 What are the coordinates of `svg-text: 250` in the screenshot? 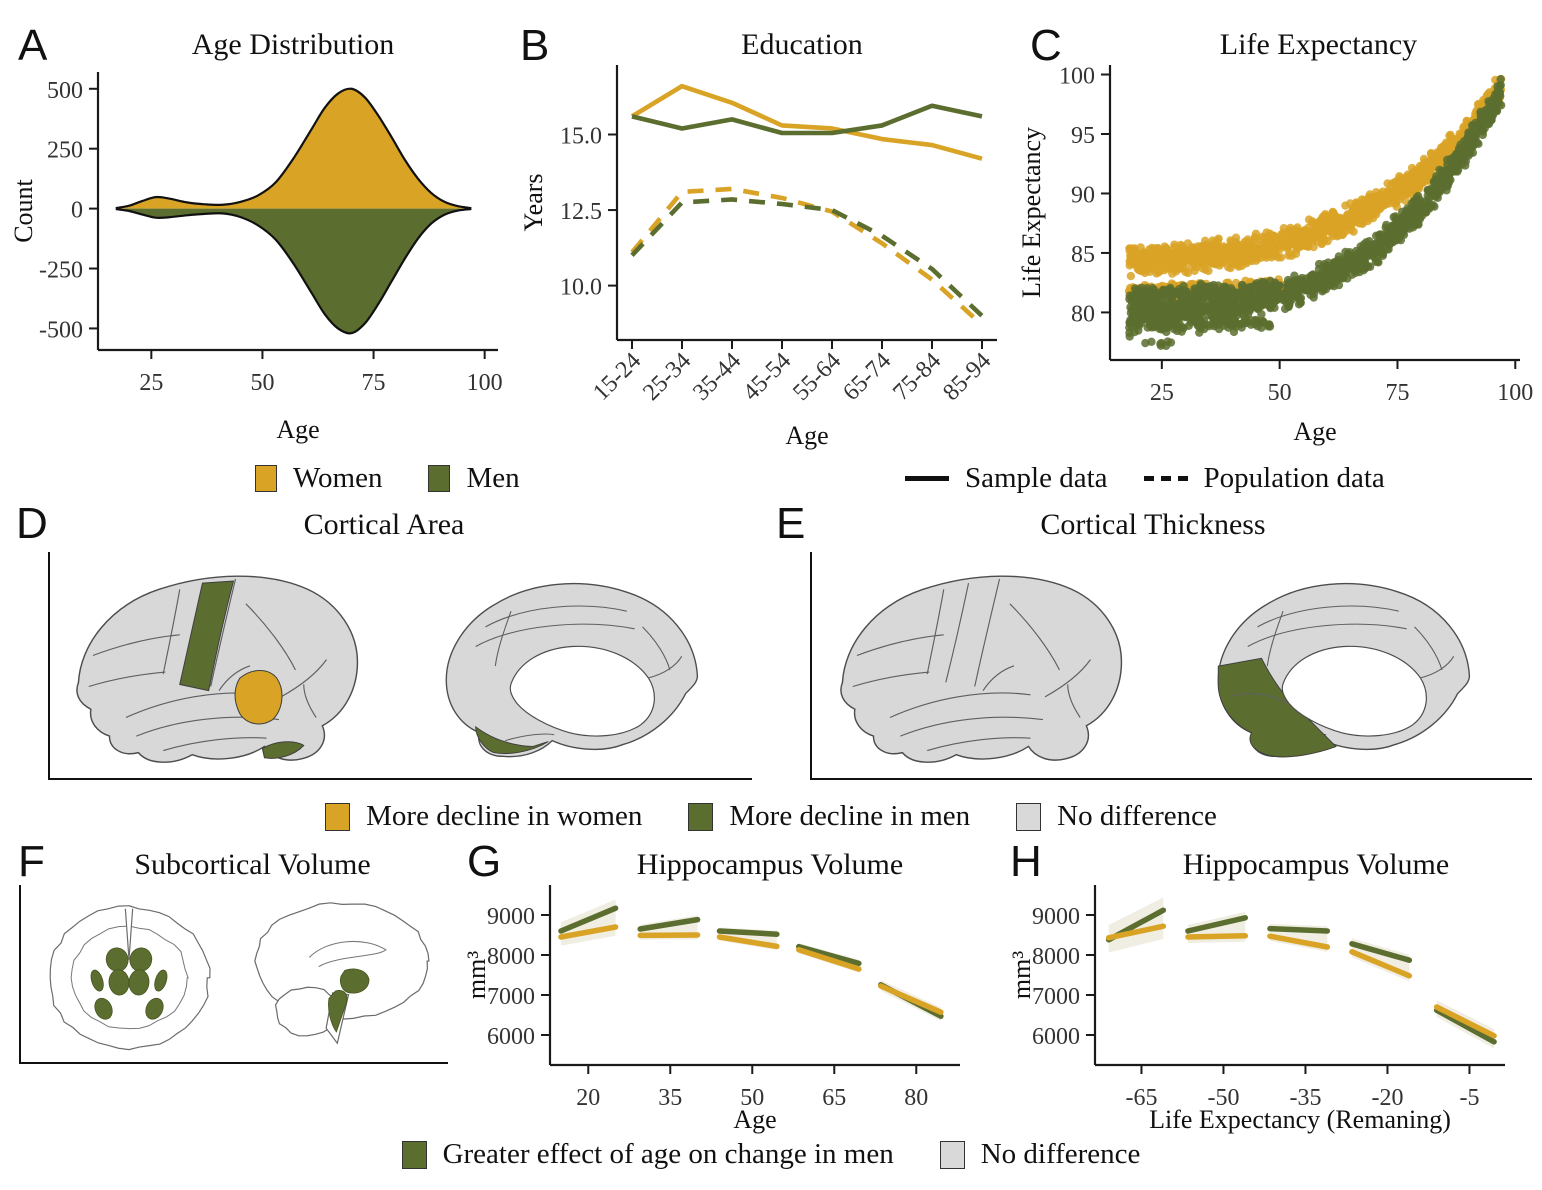 It's located at (65, 151).